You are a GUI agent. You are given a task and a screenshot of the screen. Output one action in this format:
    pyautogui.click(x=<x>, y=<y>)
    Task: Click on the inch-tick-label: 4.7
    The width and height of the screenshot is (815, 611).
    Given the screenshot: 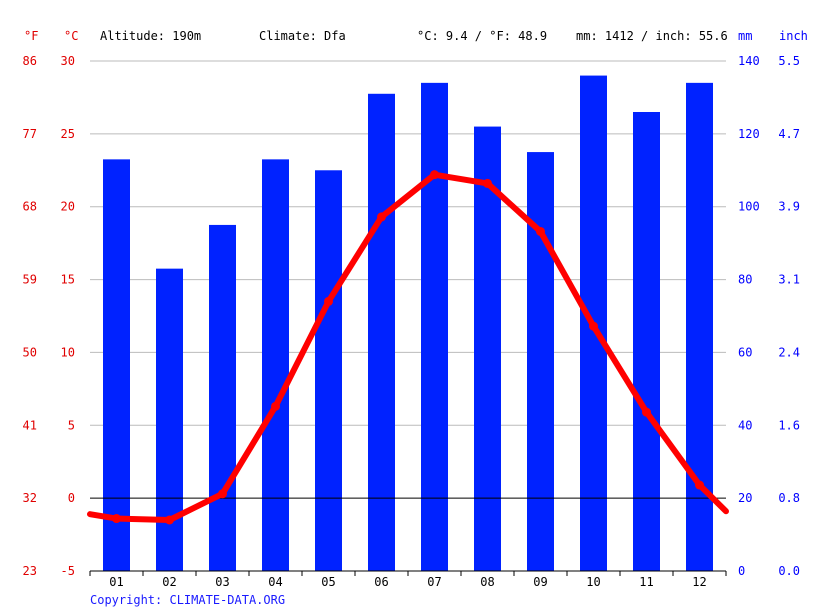 What is the action you would take?
    pyautogui.click(x=789, y=134)
    